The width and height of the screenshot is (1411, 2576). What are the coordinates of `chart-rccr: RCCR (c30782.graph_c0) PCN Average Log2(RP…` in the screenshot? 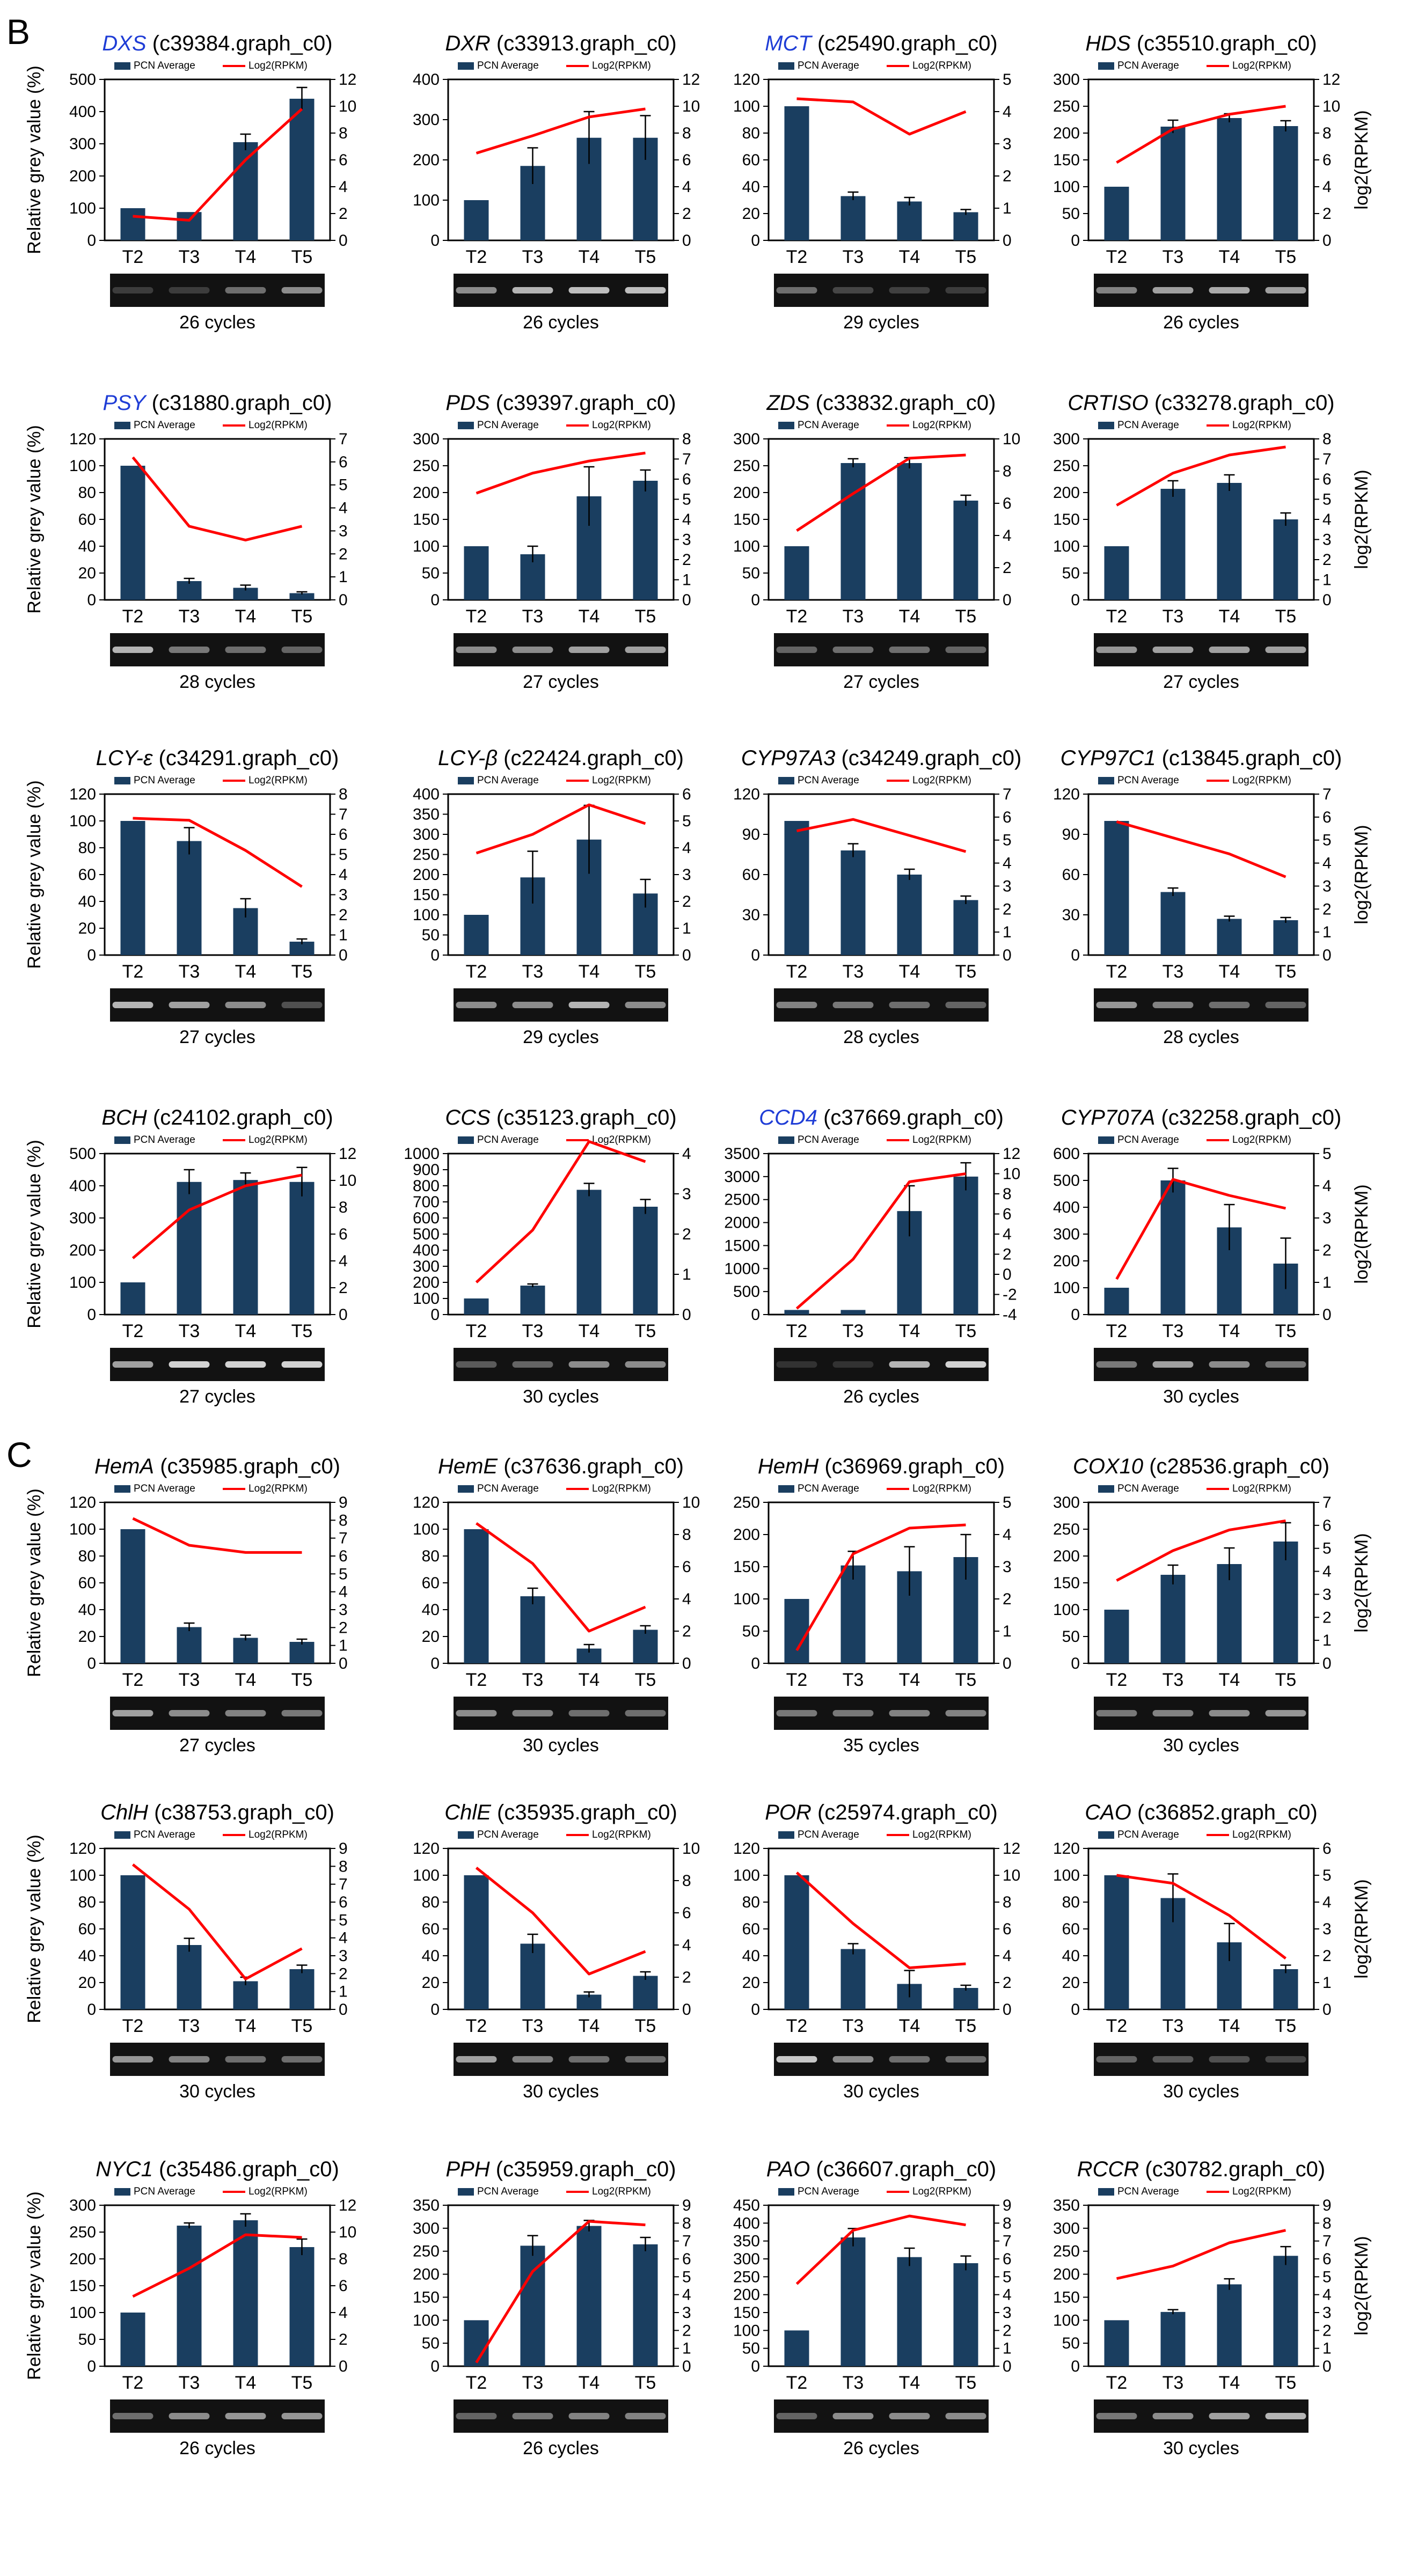 It's located at (1213, 2307).